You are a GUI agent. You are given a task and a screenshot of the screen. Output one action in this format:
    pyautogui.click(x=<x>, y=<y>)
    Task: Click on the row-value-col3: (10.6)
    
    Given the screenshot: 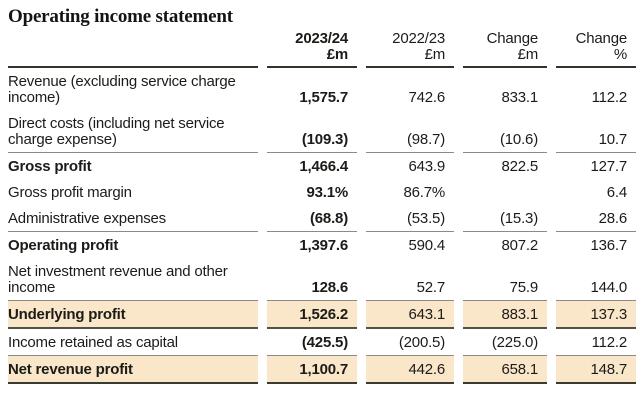 What is the action you would take?
    pyautogui.click(x=505, y=139)
    